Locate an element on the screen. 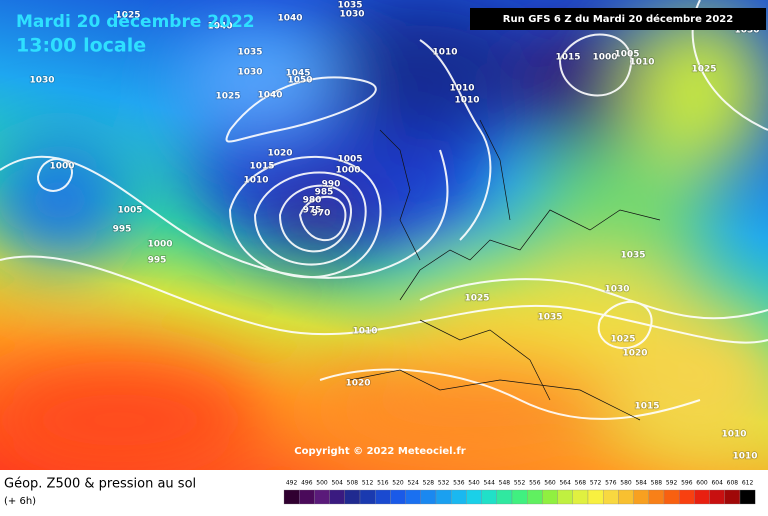 The height and width of the screenshot is (516, 768). scale-label: 568 is located at coordinates (581, 483).